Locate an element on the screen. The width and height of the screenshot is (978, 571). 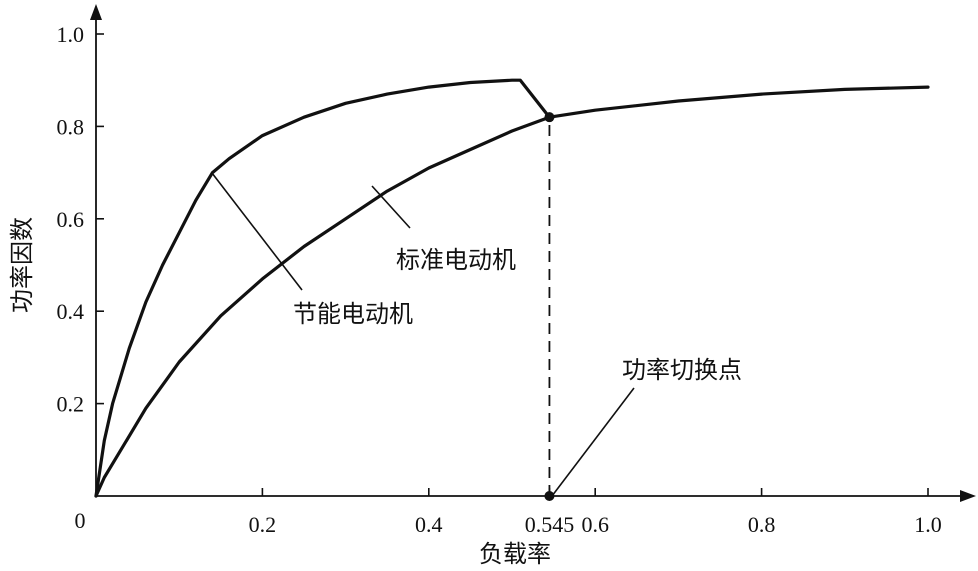
x-tick-label: 0.2 is located at coordinates (263, 524).